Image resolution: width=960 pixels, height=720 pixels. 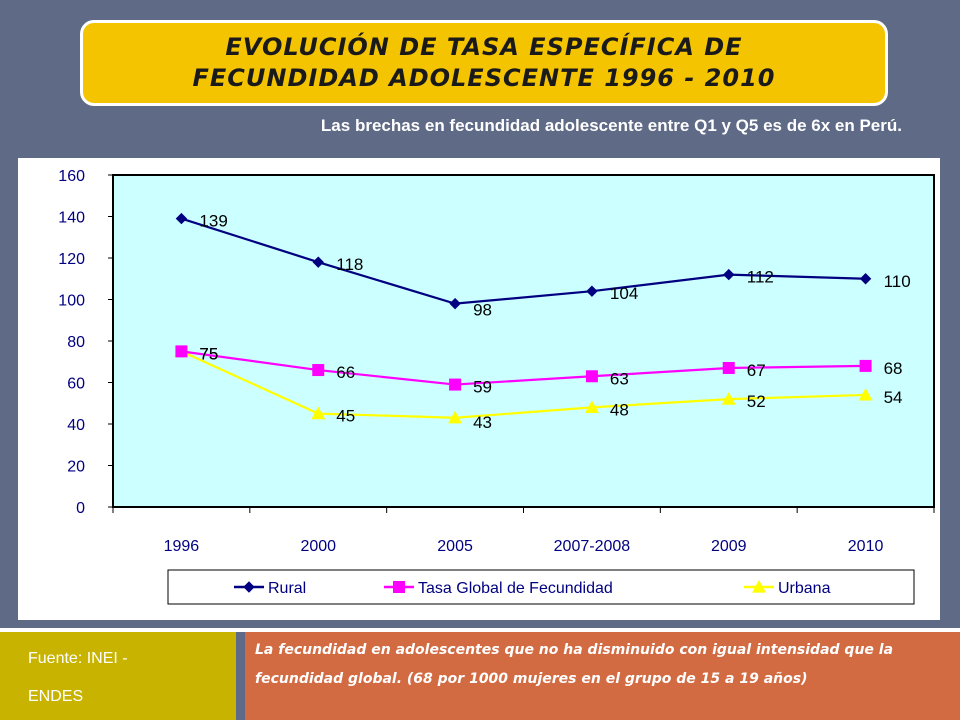 I want to click on x-tick-label: 2009, so click(x=729, y=546).